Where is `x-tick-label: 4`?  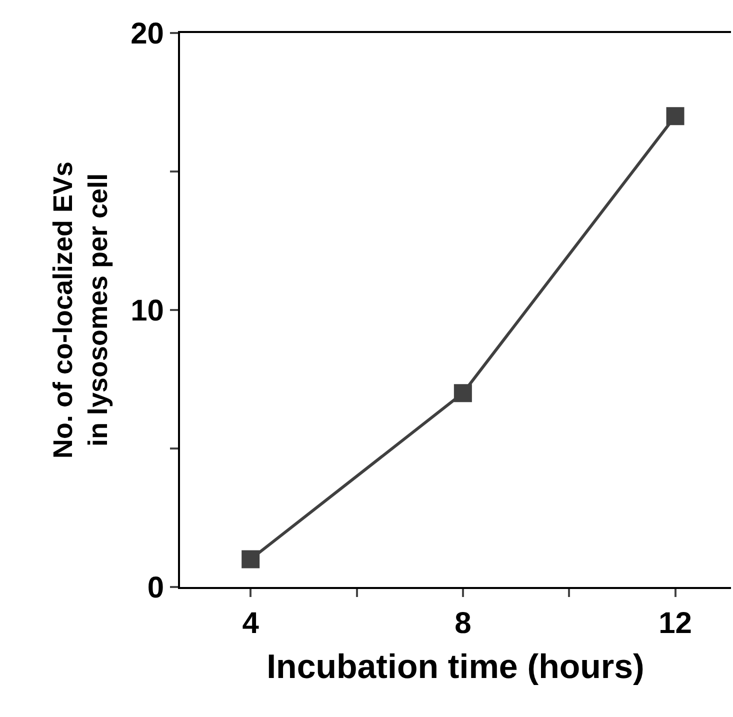 x-tick-label: 4 is located at coordinates (251, 623).